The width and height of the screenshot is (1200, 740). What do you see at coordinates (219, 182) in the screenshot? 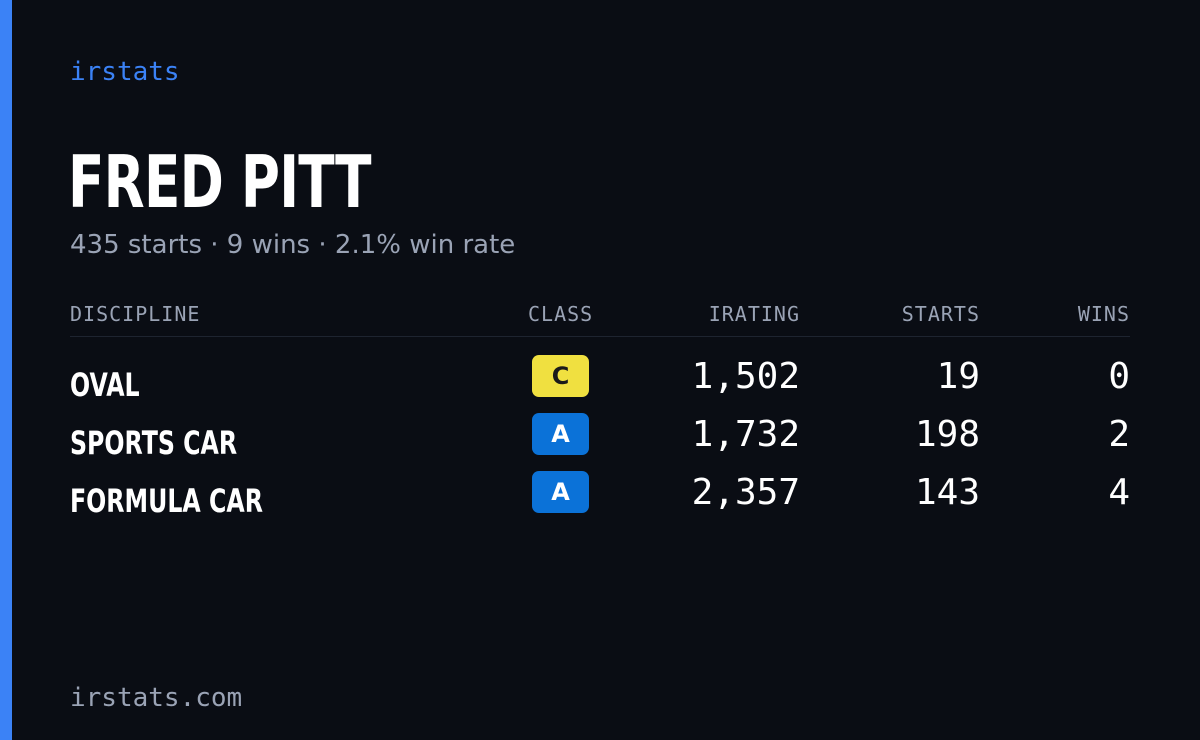
I see `driver-name: FRED PITT` at bounding box center [219, 182].